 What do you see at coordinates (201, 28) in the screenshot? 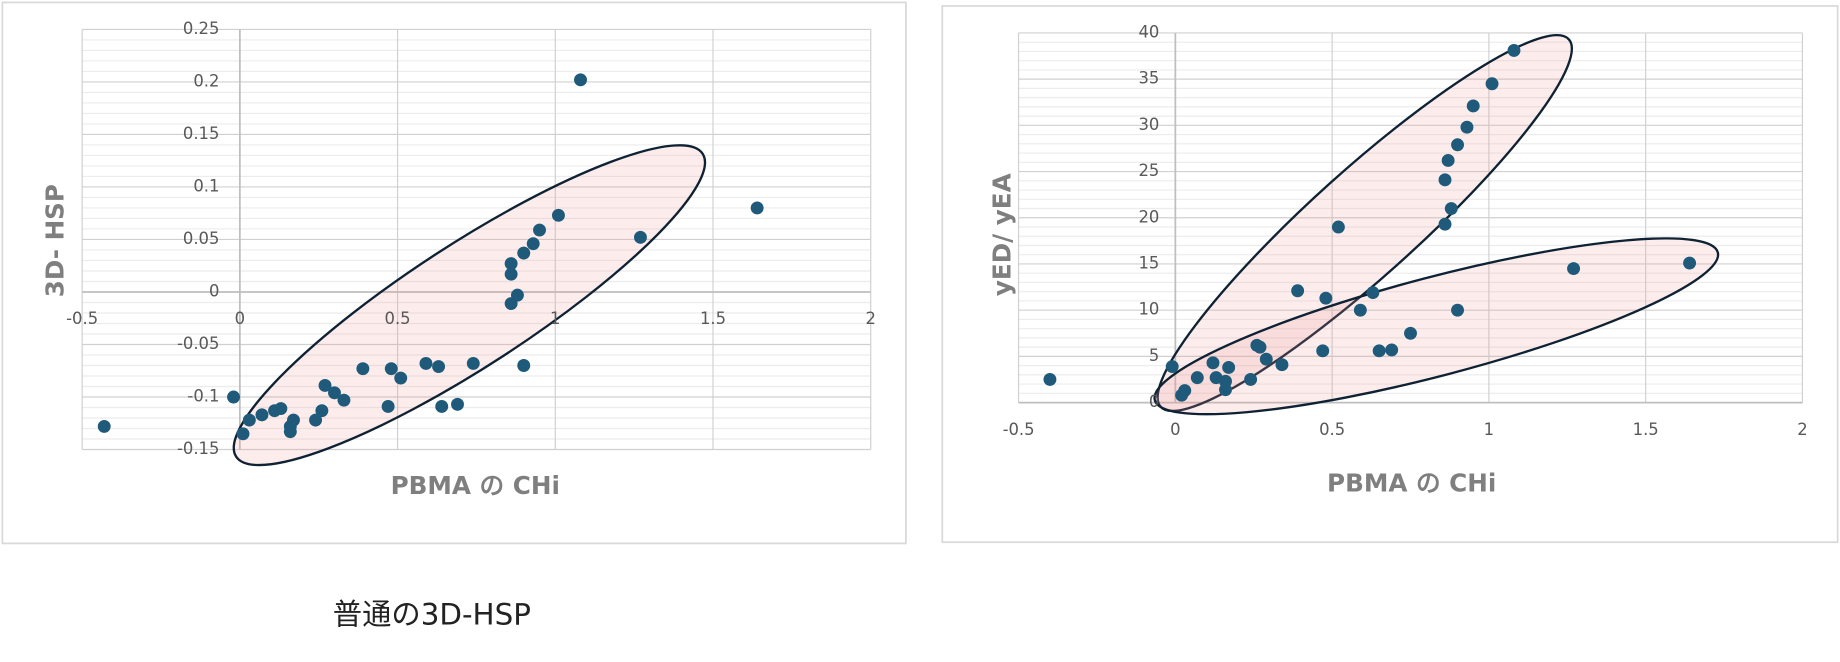
I see `y-tick-label: 0.25` at bounding box center [201, 28].